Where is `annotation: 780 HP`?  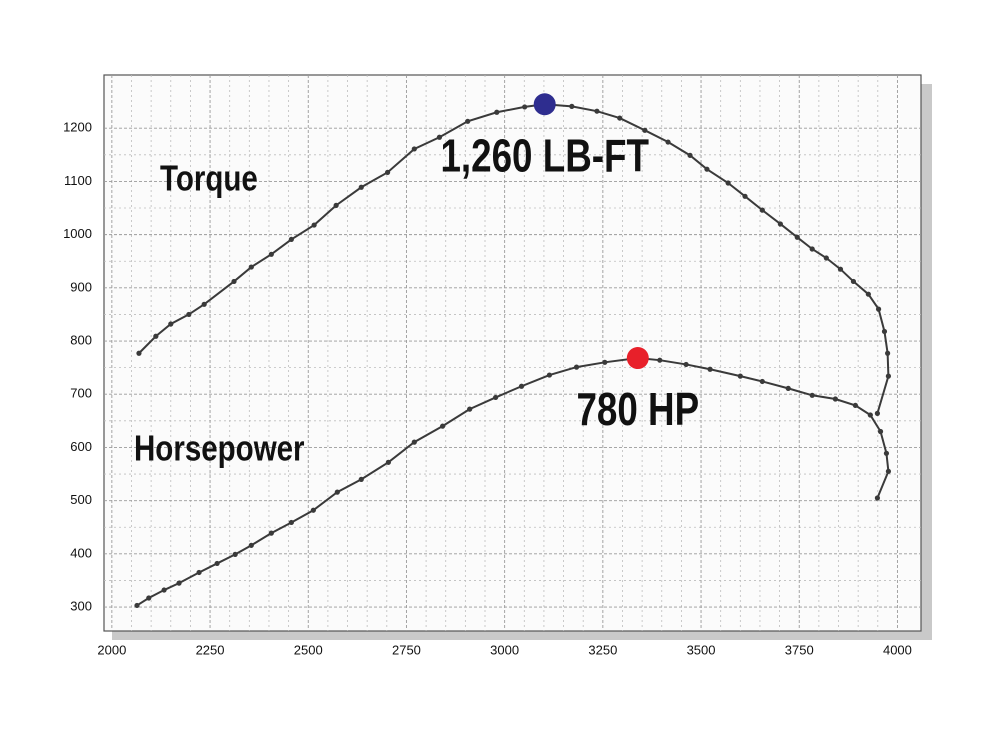
annotation: 780 HP is located at coordinates (637, 409).